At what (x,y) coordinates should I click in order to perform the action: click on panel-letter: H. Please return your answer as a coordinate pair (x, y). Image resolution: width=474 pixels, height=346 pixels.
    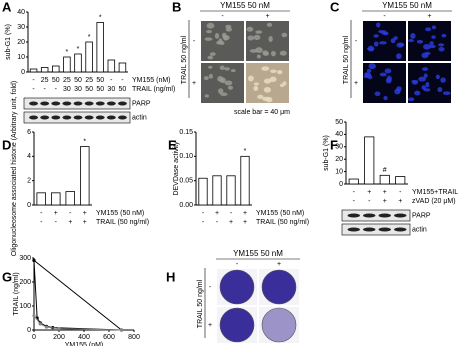
    Looking at the image, I should click on (170, 276).